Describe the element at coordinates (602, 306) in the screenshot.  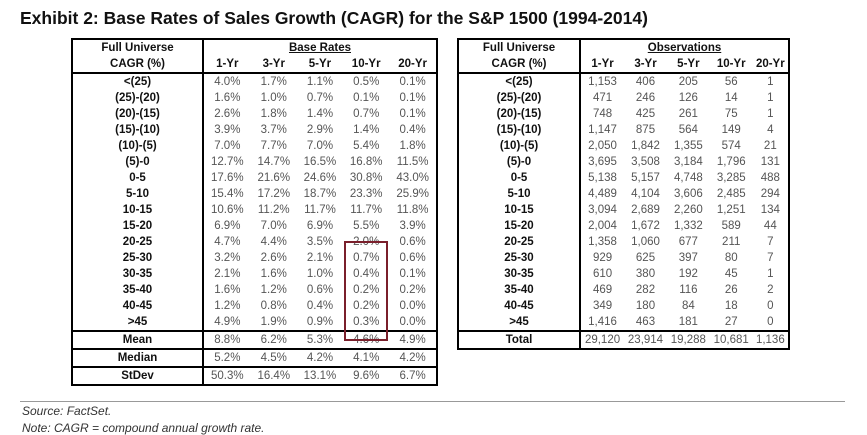
I see `cell-value: 349` at that location.